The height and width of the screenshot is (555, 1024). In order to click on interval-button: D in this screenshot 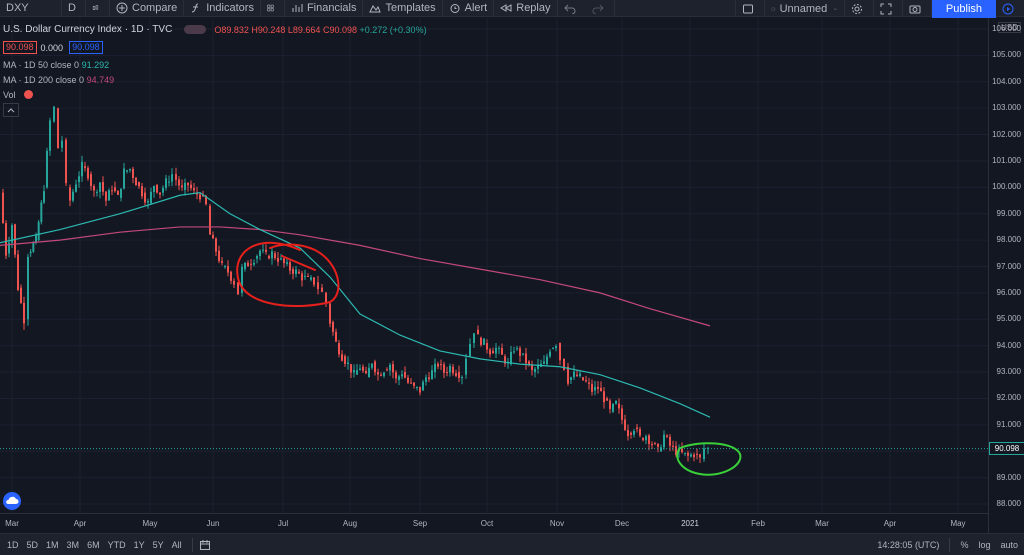, I will do `click(74, 8)`.